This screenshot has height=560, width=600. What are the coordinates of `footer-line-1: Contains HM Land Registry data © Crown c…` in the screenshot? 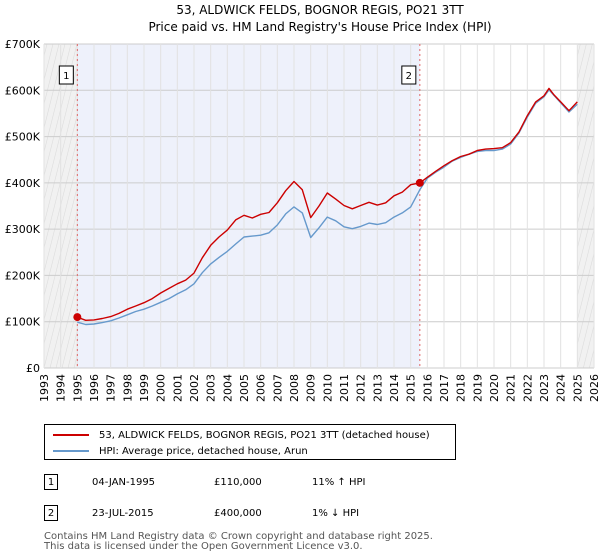 It's located at (238, 536).